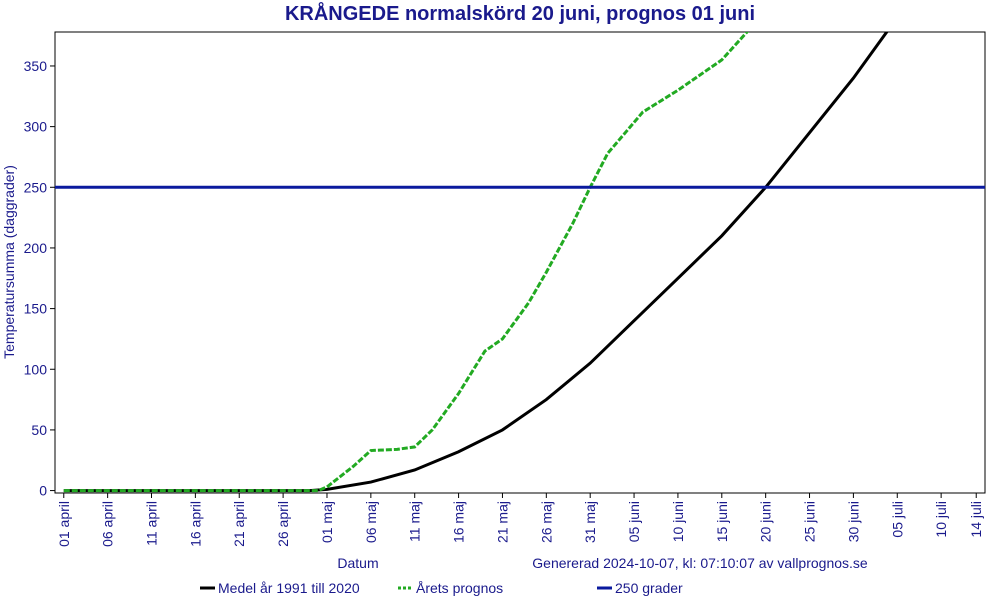 Image resolution: width=990 pixels, height=605 pixels. What do you see at coordinates (36, 66) in the screenshot?
I see `y-tick-label: 350` at bounding box center [36, 66].